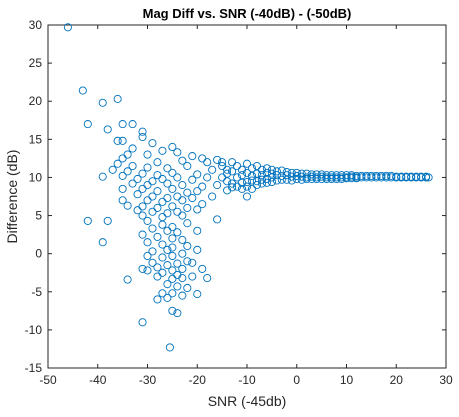 The image size is (459, 417). Describe the element at coordinates (247, 380) in the screenshot. I see `x-tick-label: -10` at that location.